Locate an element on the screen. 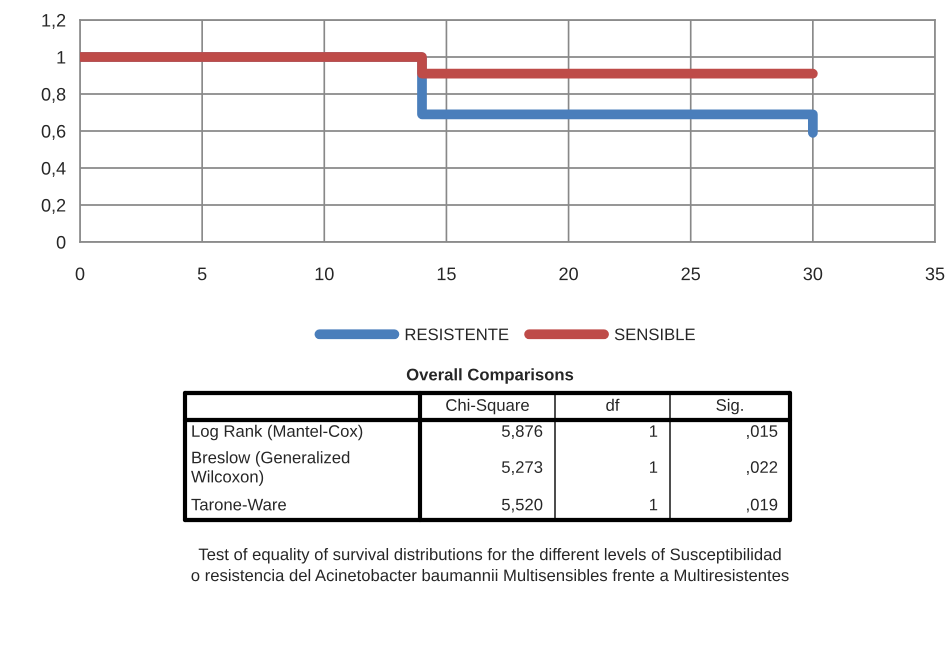  legend-label: SENSIBLE is located at coordinates (654, 334).